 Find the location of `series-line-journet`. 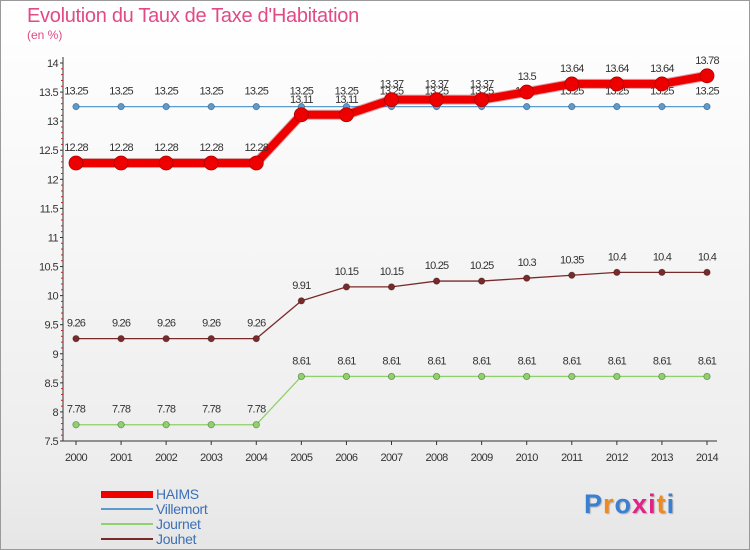

series-line-journet is located at coordinates (391, 400).